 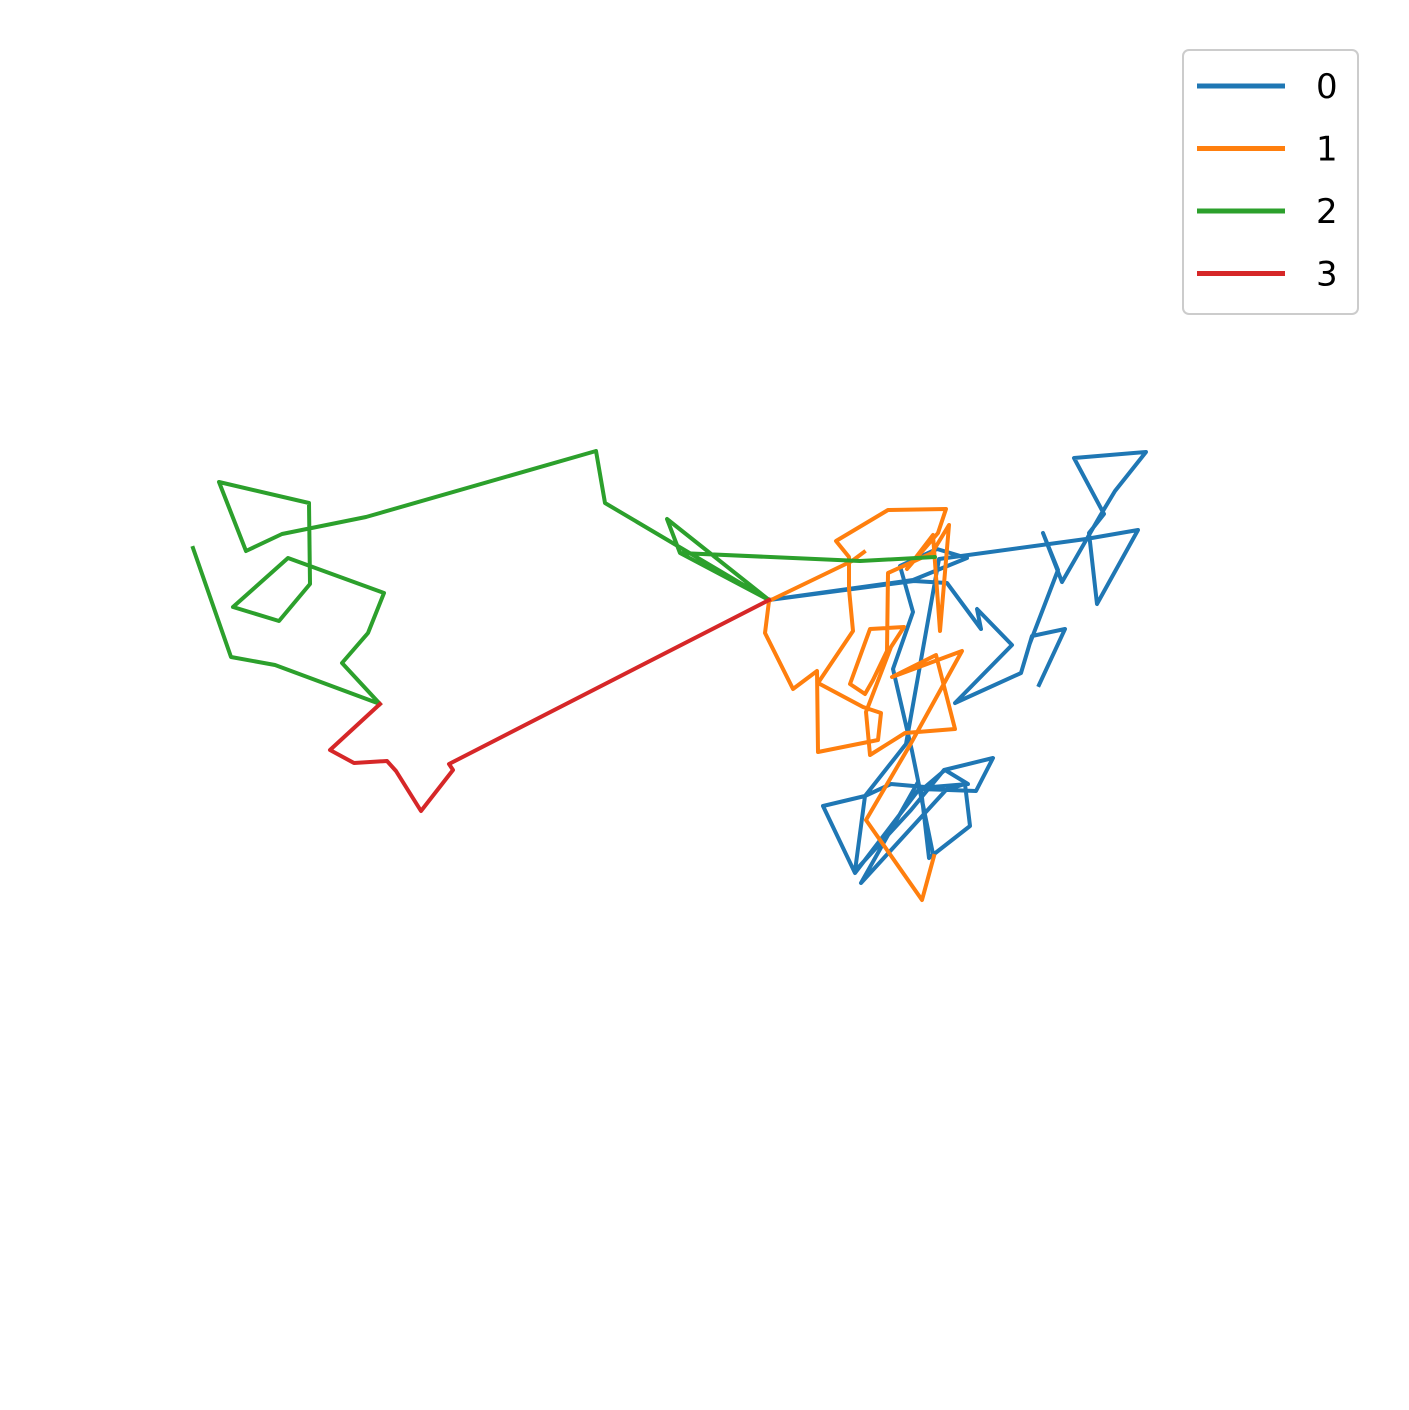 I want to click on legend: 0 1 2 3, so click(x=1270, y=182).